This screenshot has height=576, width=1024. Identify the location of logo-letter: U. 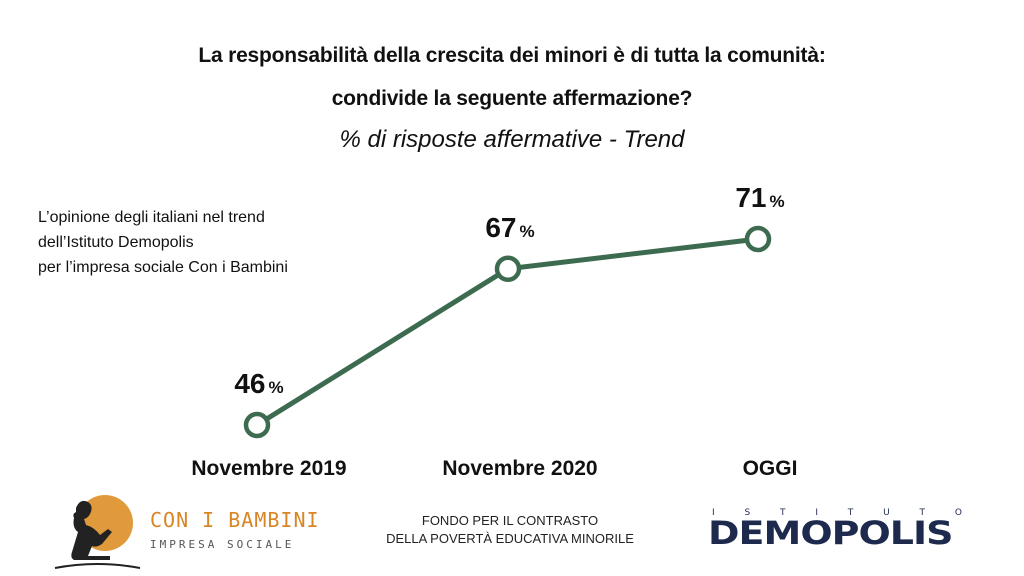
(886, 513).